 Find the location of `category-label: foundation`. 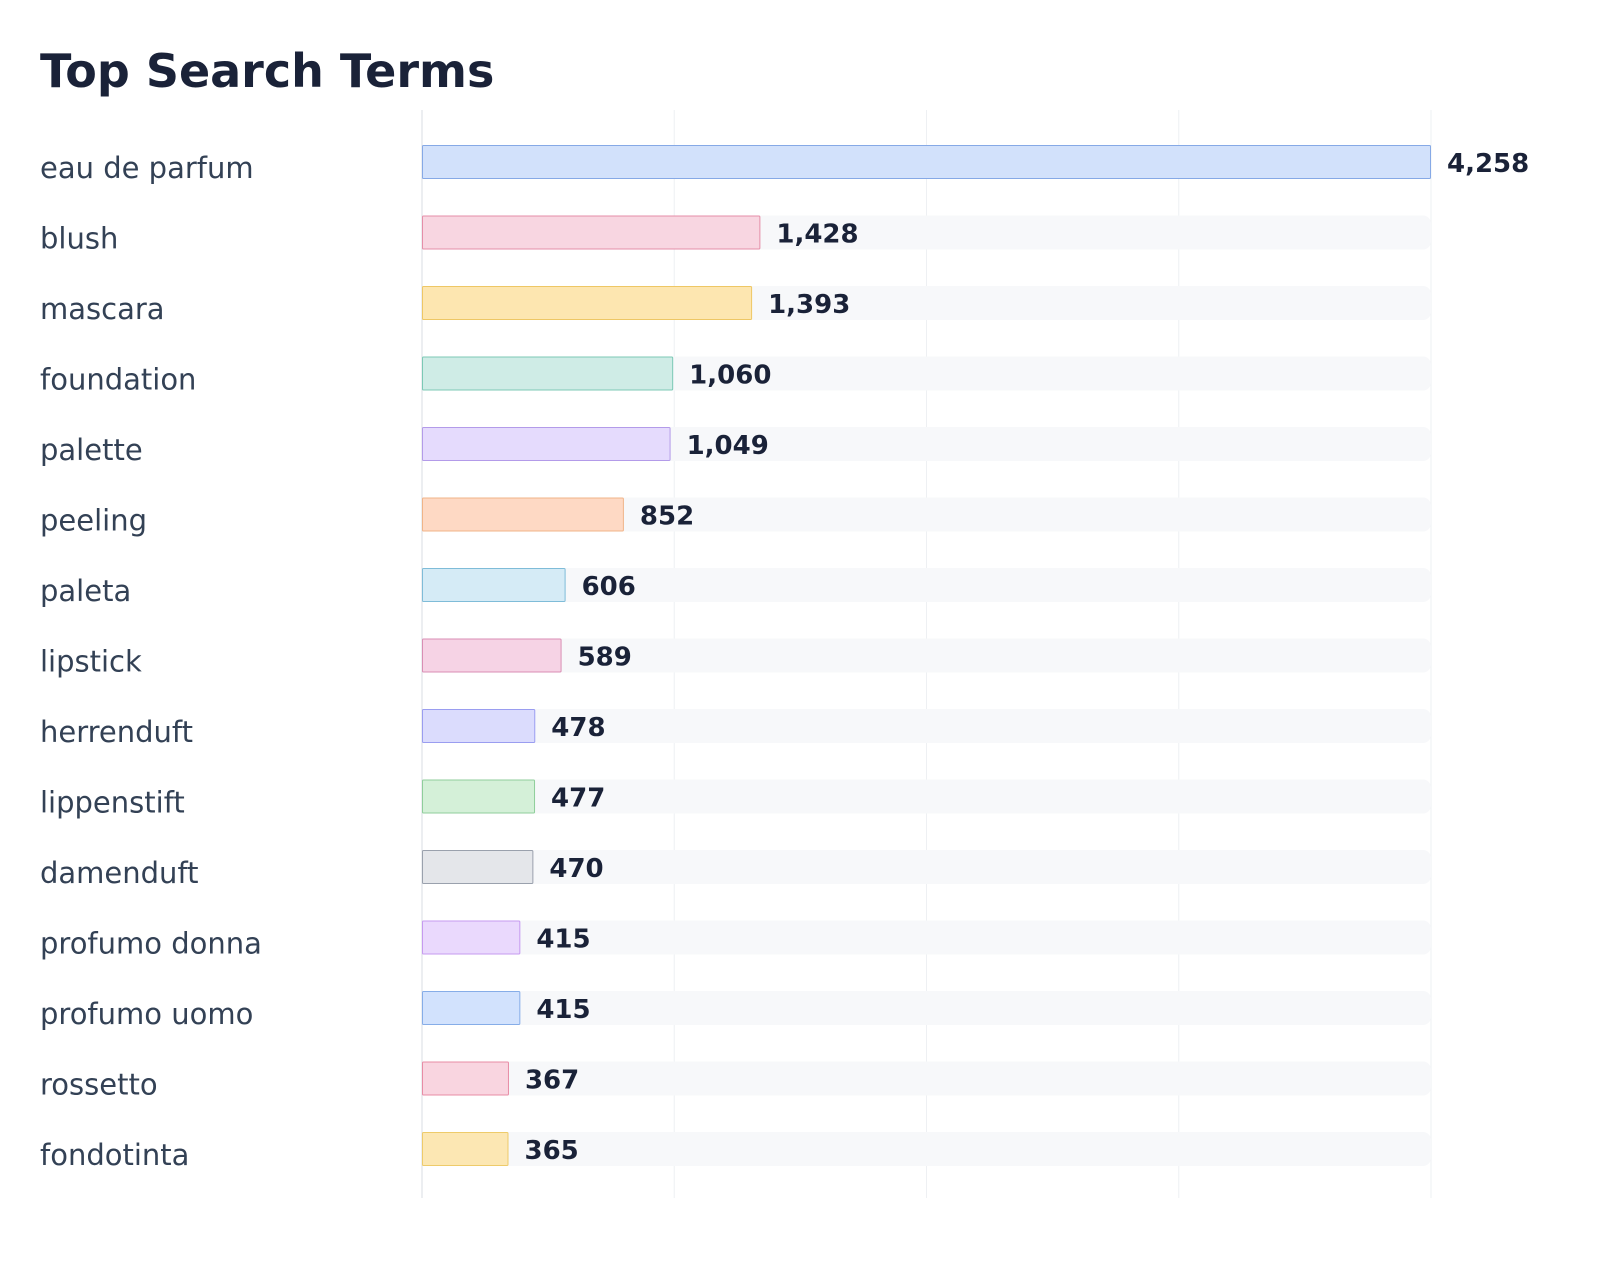

category-label: foundation is located at coordinates (118, 380).